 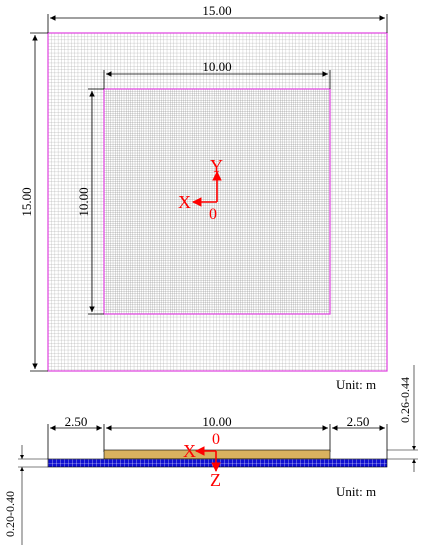 What do you see at coordinates (200, 189) in the screenshot?
I see `plan-axis: Y X 0` at bounding box center [200, 189].